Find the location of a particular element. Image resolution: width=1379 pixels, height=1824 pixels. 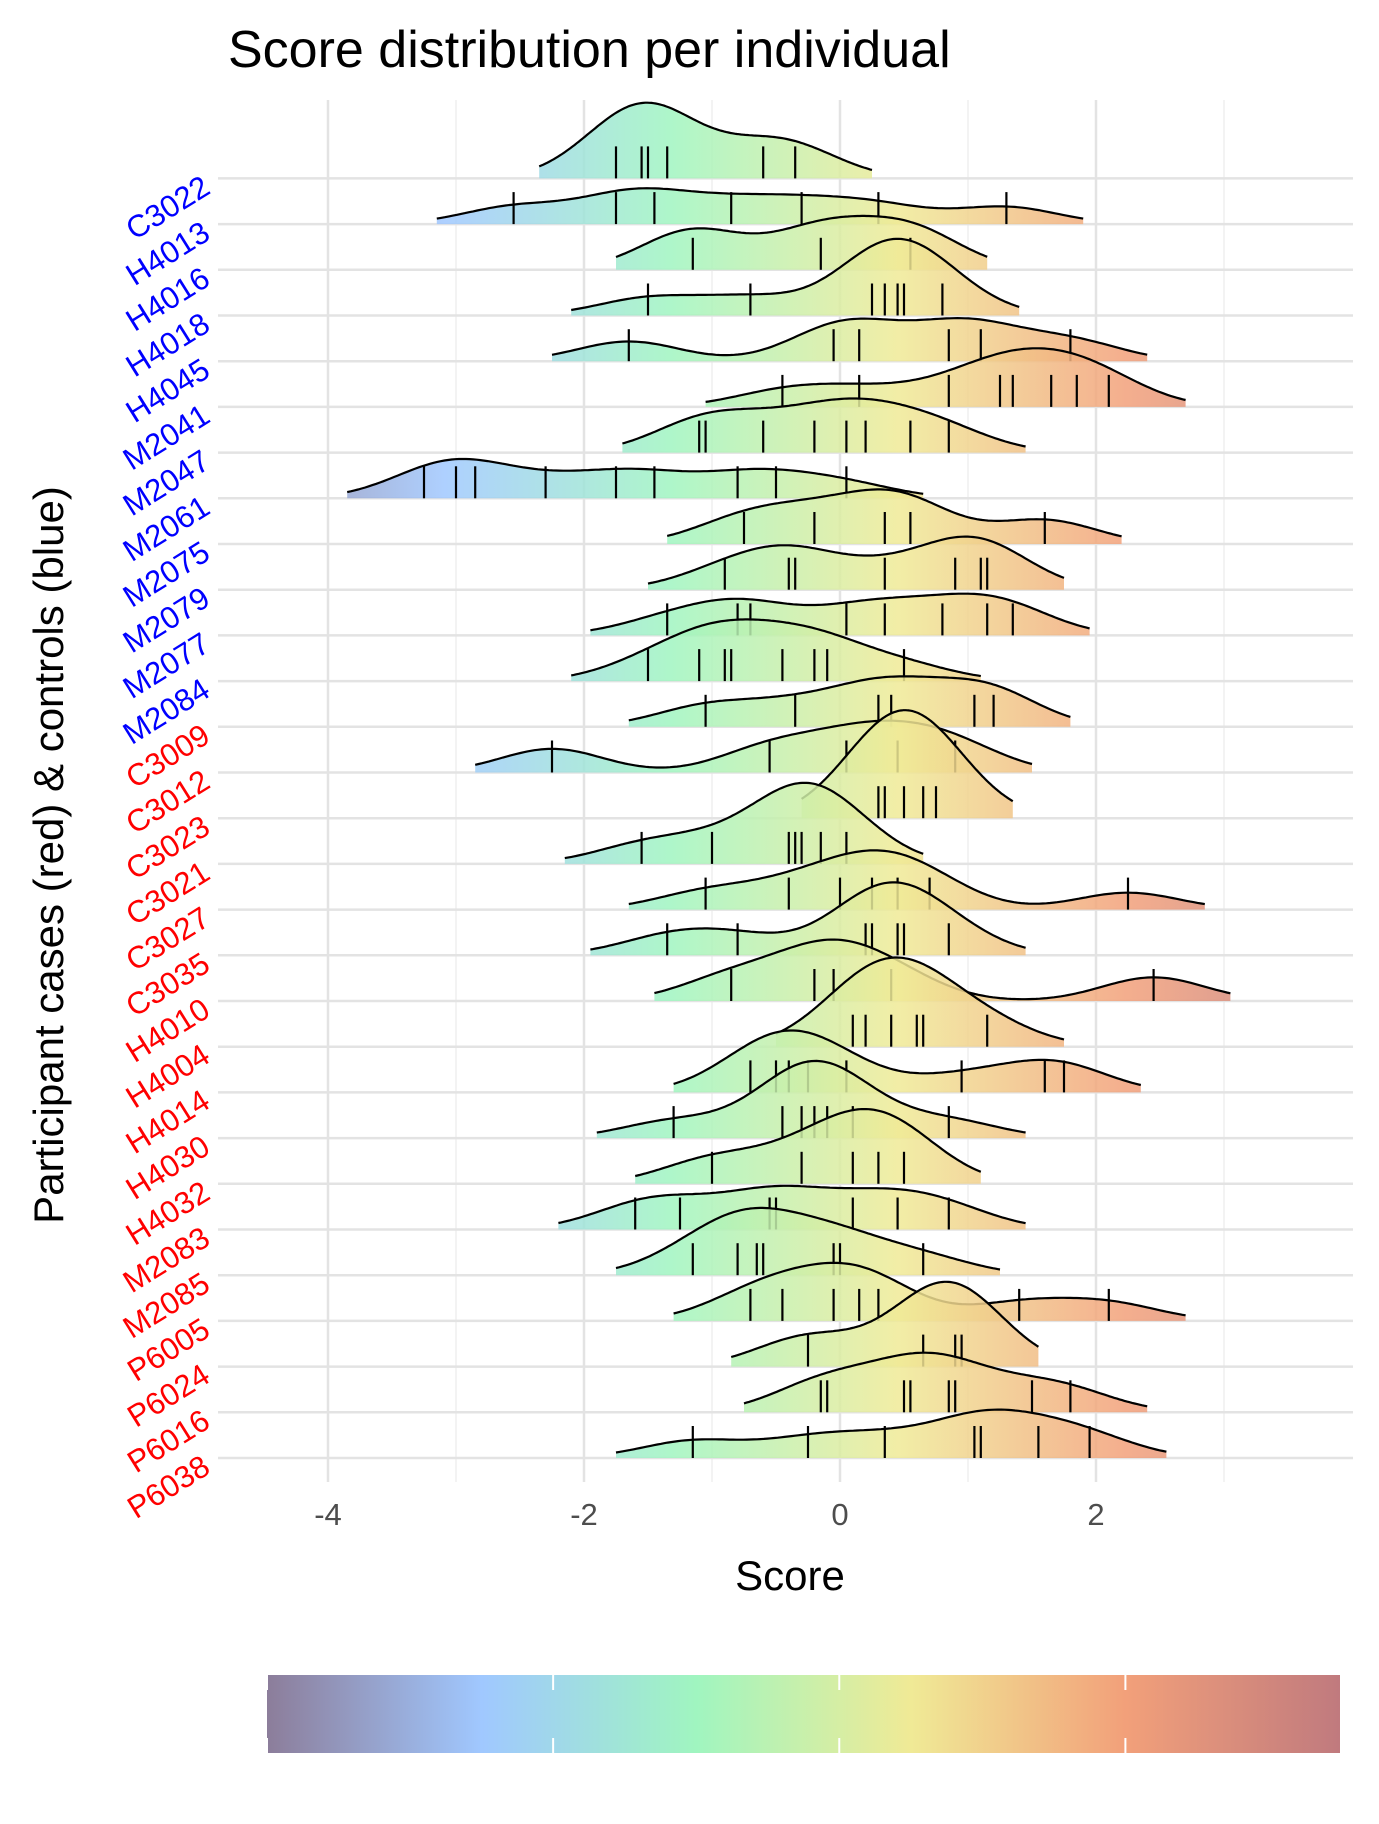

x-tick-label: -4 is located at coordinates (328, 1514).